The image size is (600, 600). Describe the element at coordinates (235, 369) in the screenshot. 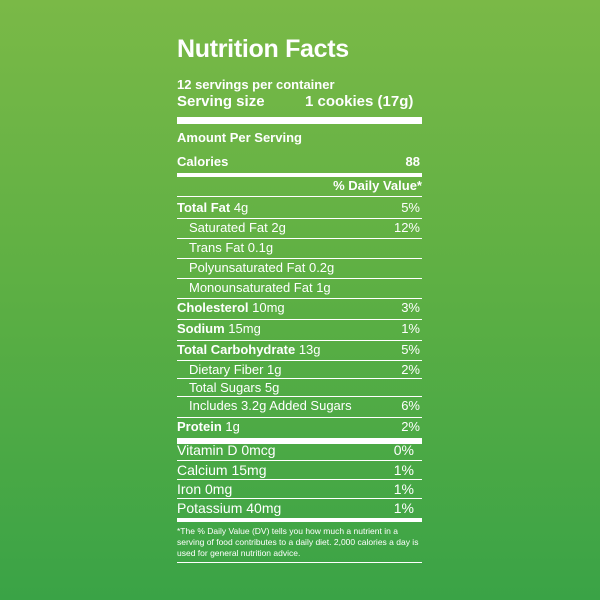

I see `nutrient-name: Dietary Fiber 1g` at that location.